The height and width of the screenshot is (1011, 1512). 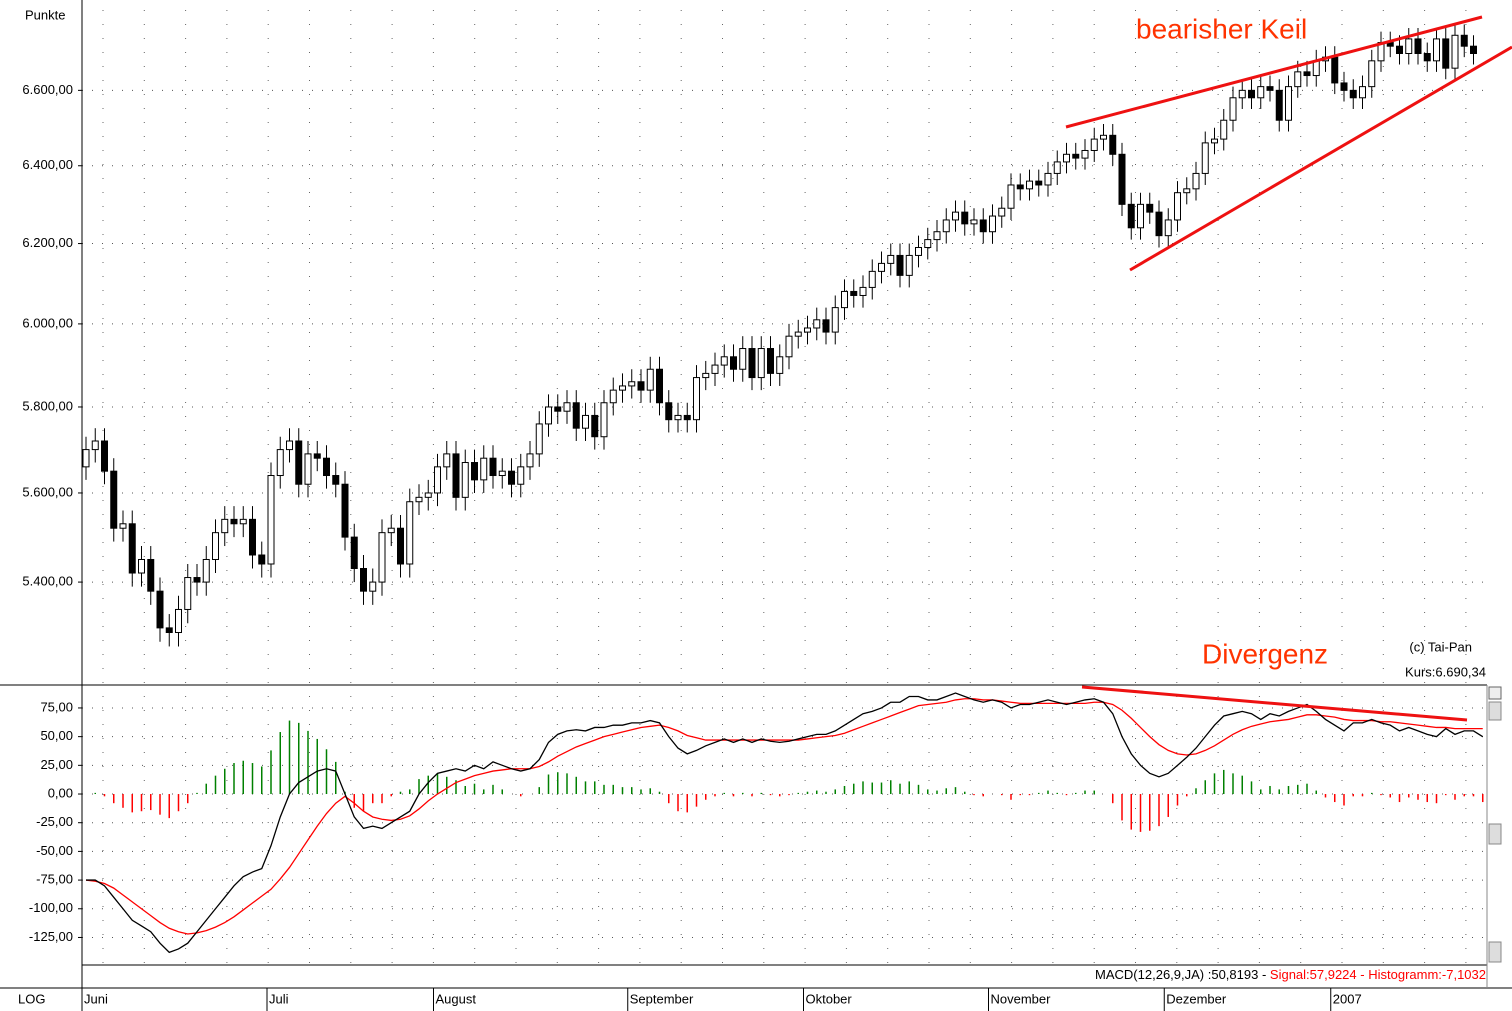 What do you see at coordinates (1196, 998) in the screenshot?
I see `x-tick-label: Dezember` at bounding box center [1196, 998].